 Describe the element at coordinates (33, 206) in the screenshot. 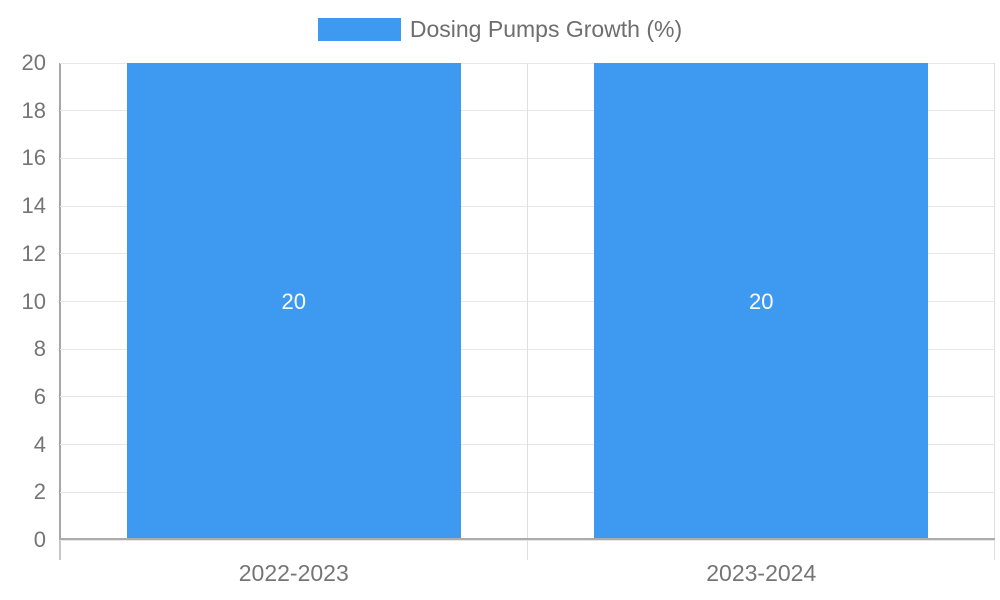

I see `y-tick-label: 14` at that location.